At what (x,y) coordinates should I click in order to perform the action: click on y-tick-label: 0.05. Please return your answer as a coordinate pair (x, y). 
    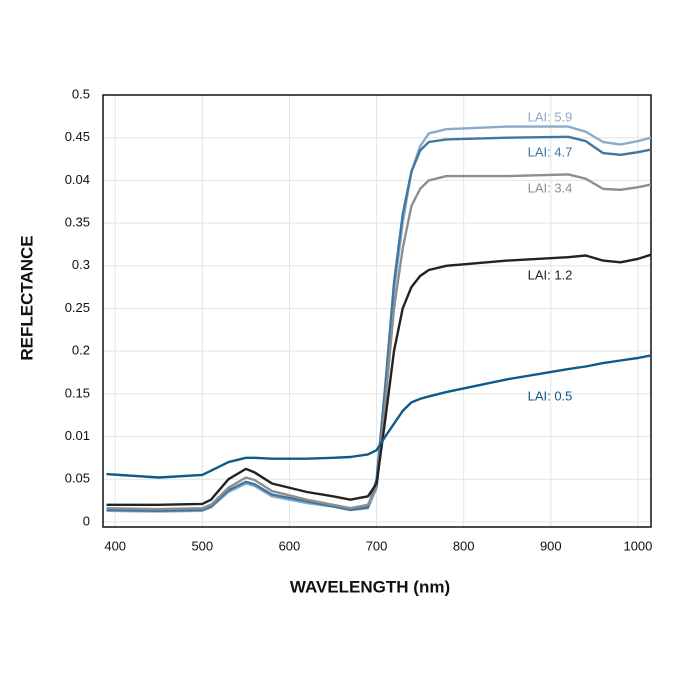
    Looking at the image, I should click on (77, 478).